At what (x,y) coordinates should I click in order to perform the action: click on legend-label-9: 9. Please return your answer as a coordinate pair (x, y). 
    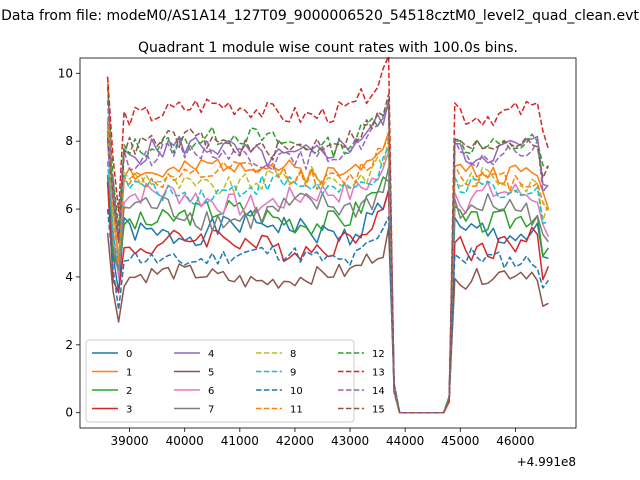
    Looking at the image, I should click on (293, 373).